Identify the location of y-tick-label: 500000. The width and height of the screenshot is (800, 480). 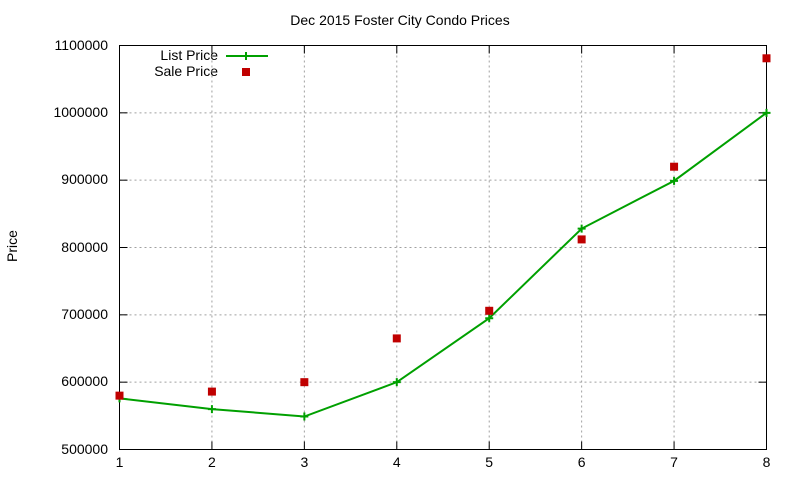
(84, 448).